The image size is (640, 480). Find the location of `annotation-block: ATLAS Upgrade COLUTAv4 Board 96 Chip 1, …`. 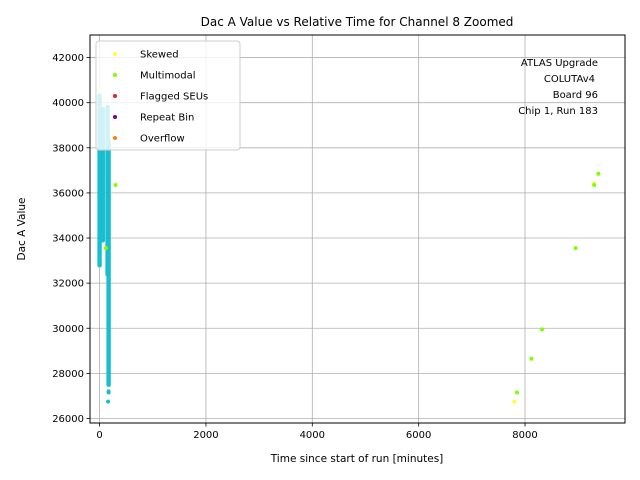

annotation-block: ATLAS Upgrade COLUTAv4 Board 96 Chip 1, … is located at coordinates (558, 87).